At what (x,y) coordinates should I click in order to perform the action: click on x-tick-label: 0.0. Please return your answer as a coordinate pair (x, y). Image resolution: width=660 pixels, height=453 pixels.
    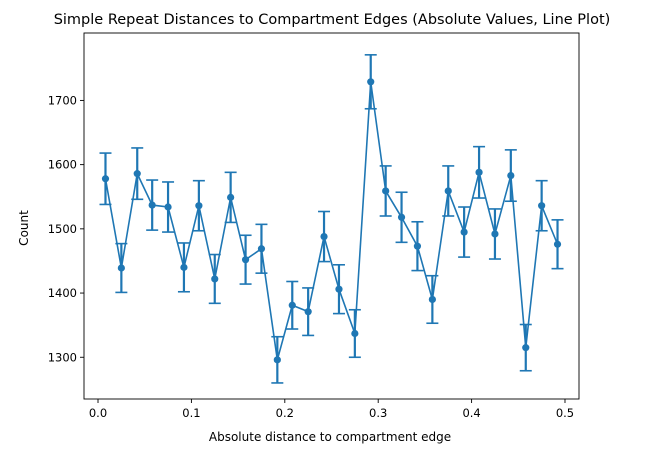
    Looking at the image, I should click on (98, 413).